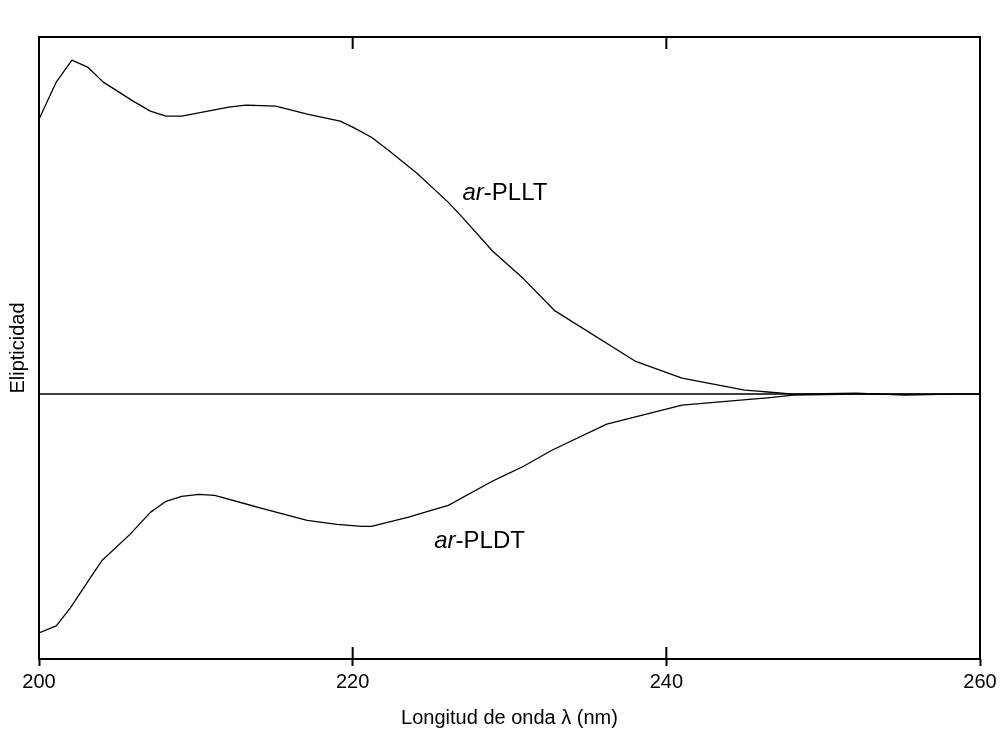 The image size is (1005, 742). What do you see at coordinates (666, 680) in the screenshot?
I see `x-tick-label: 240` at bounding box center [666, 680].